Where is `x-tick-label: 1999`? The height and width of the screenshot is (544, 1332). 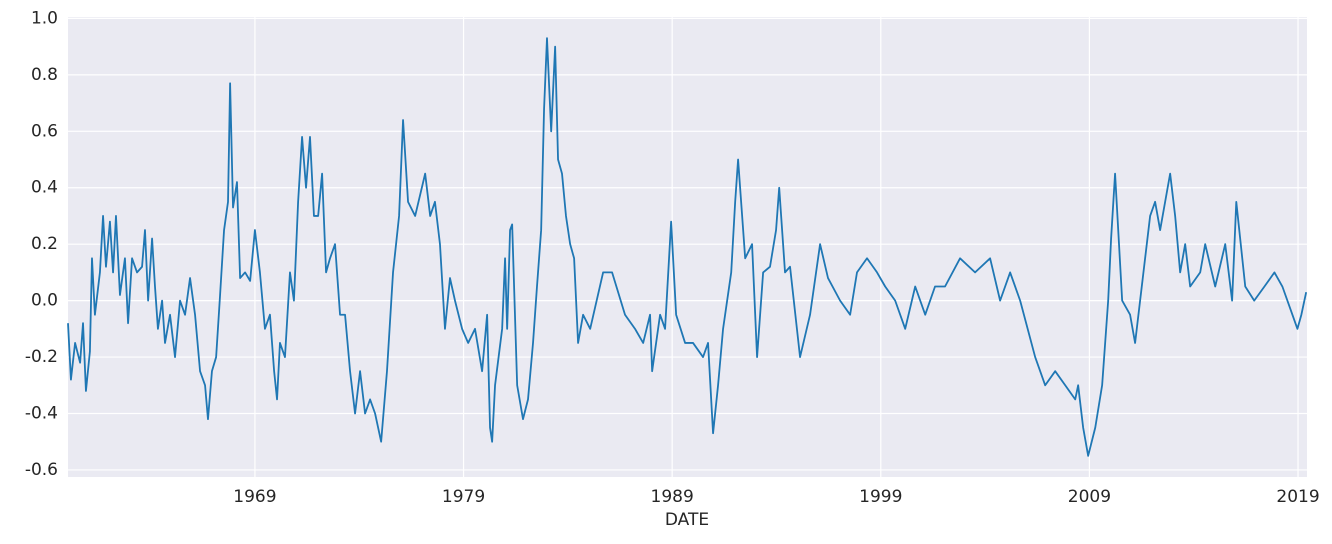
x-tick-label: 1999 is located at coordinates (880, 497).